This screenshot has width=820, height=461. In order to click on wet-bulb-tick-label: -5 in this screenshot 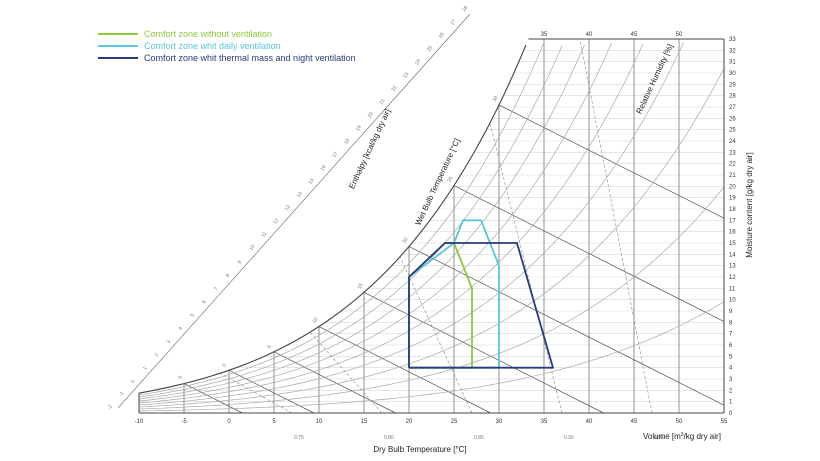, I will do `click(181, 378)`.